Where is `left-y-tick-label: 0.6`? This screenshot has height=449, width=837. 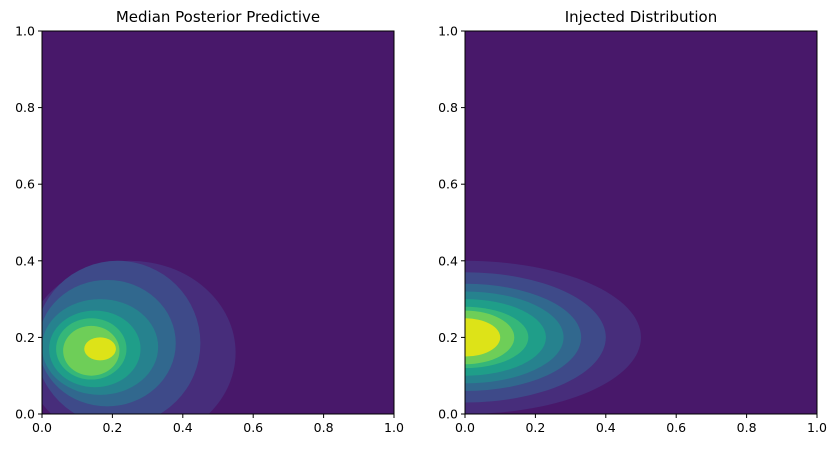 left-y-tick-label: 0.6 is located at coordinates (25, 184).